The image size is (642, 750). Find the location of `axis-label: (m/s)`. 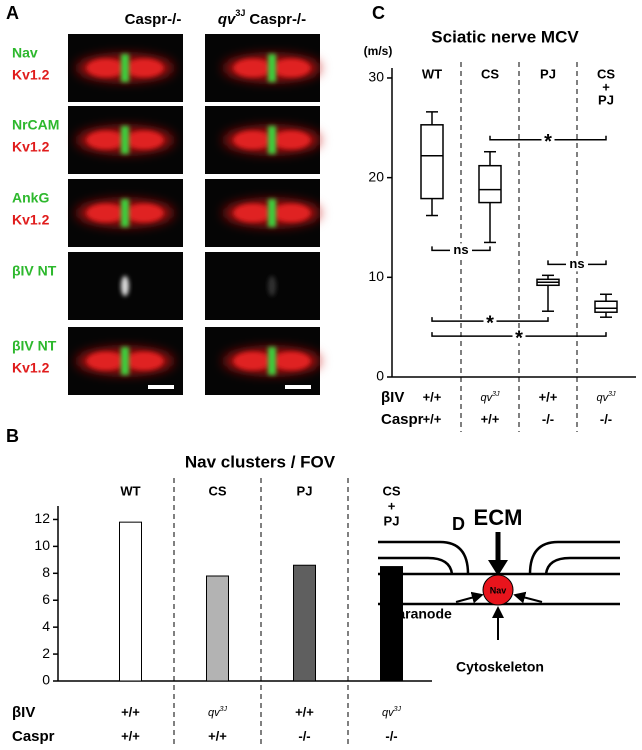

axis-label: (m/s) is located at coordinates (378, 51).